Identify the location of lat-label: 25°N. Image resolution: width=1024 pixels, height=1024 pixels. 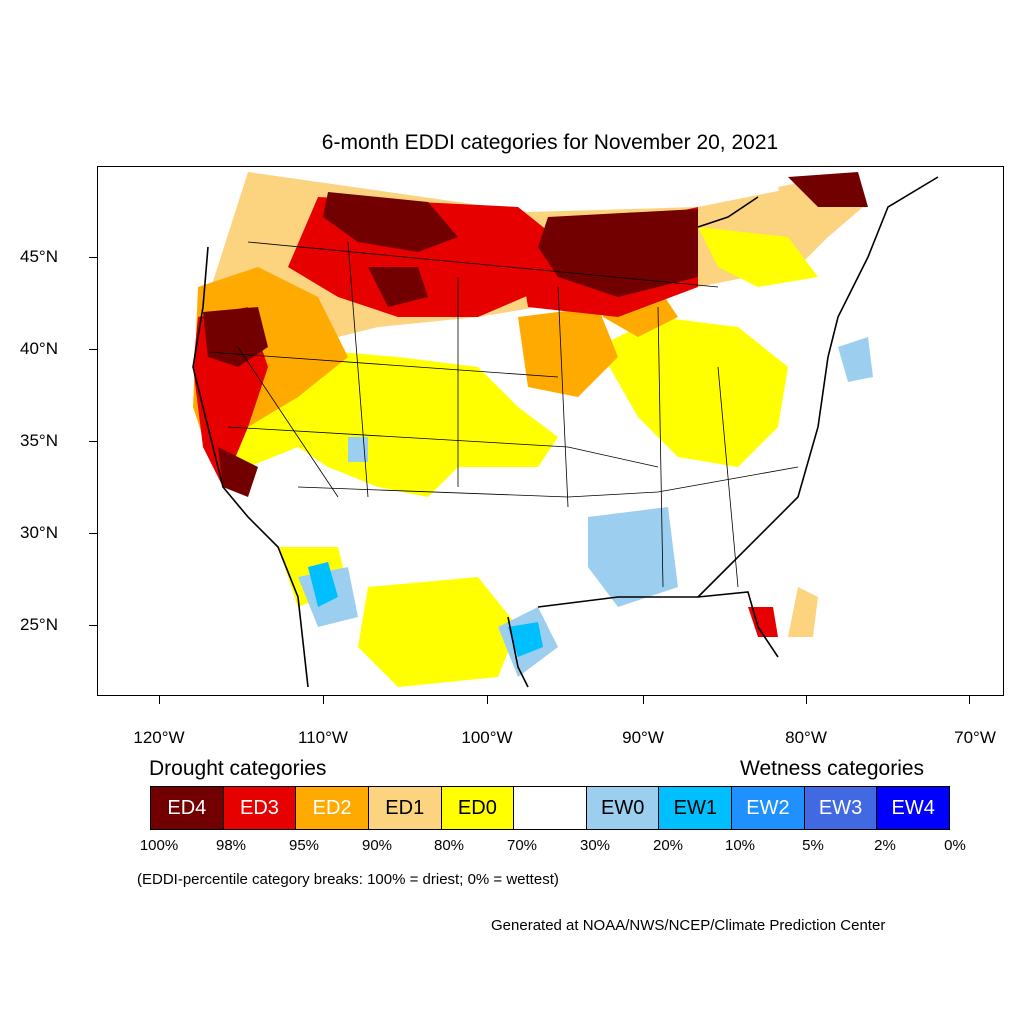
(39, 624).